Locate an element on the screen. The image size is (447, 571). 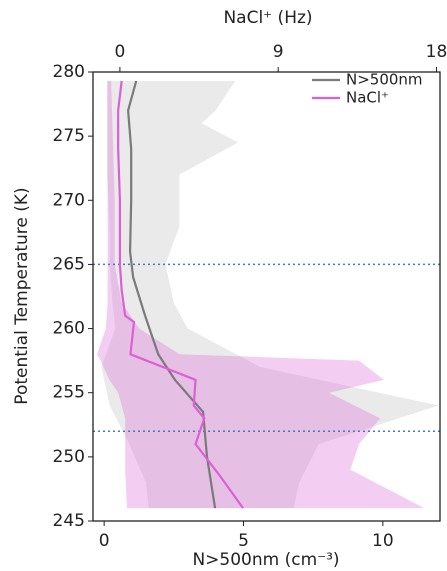
y-tick-label: 250 is located at coordinates (69, 457).